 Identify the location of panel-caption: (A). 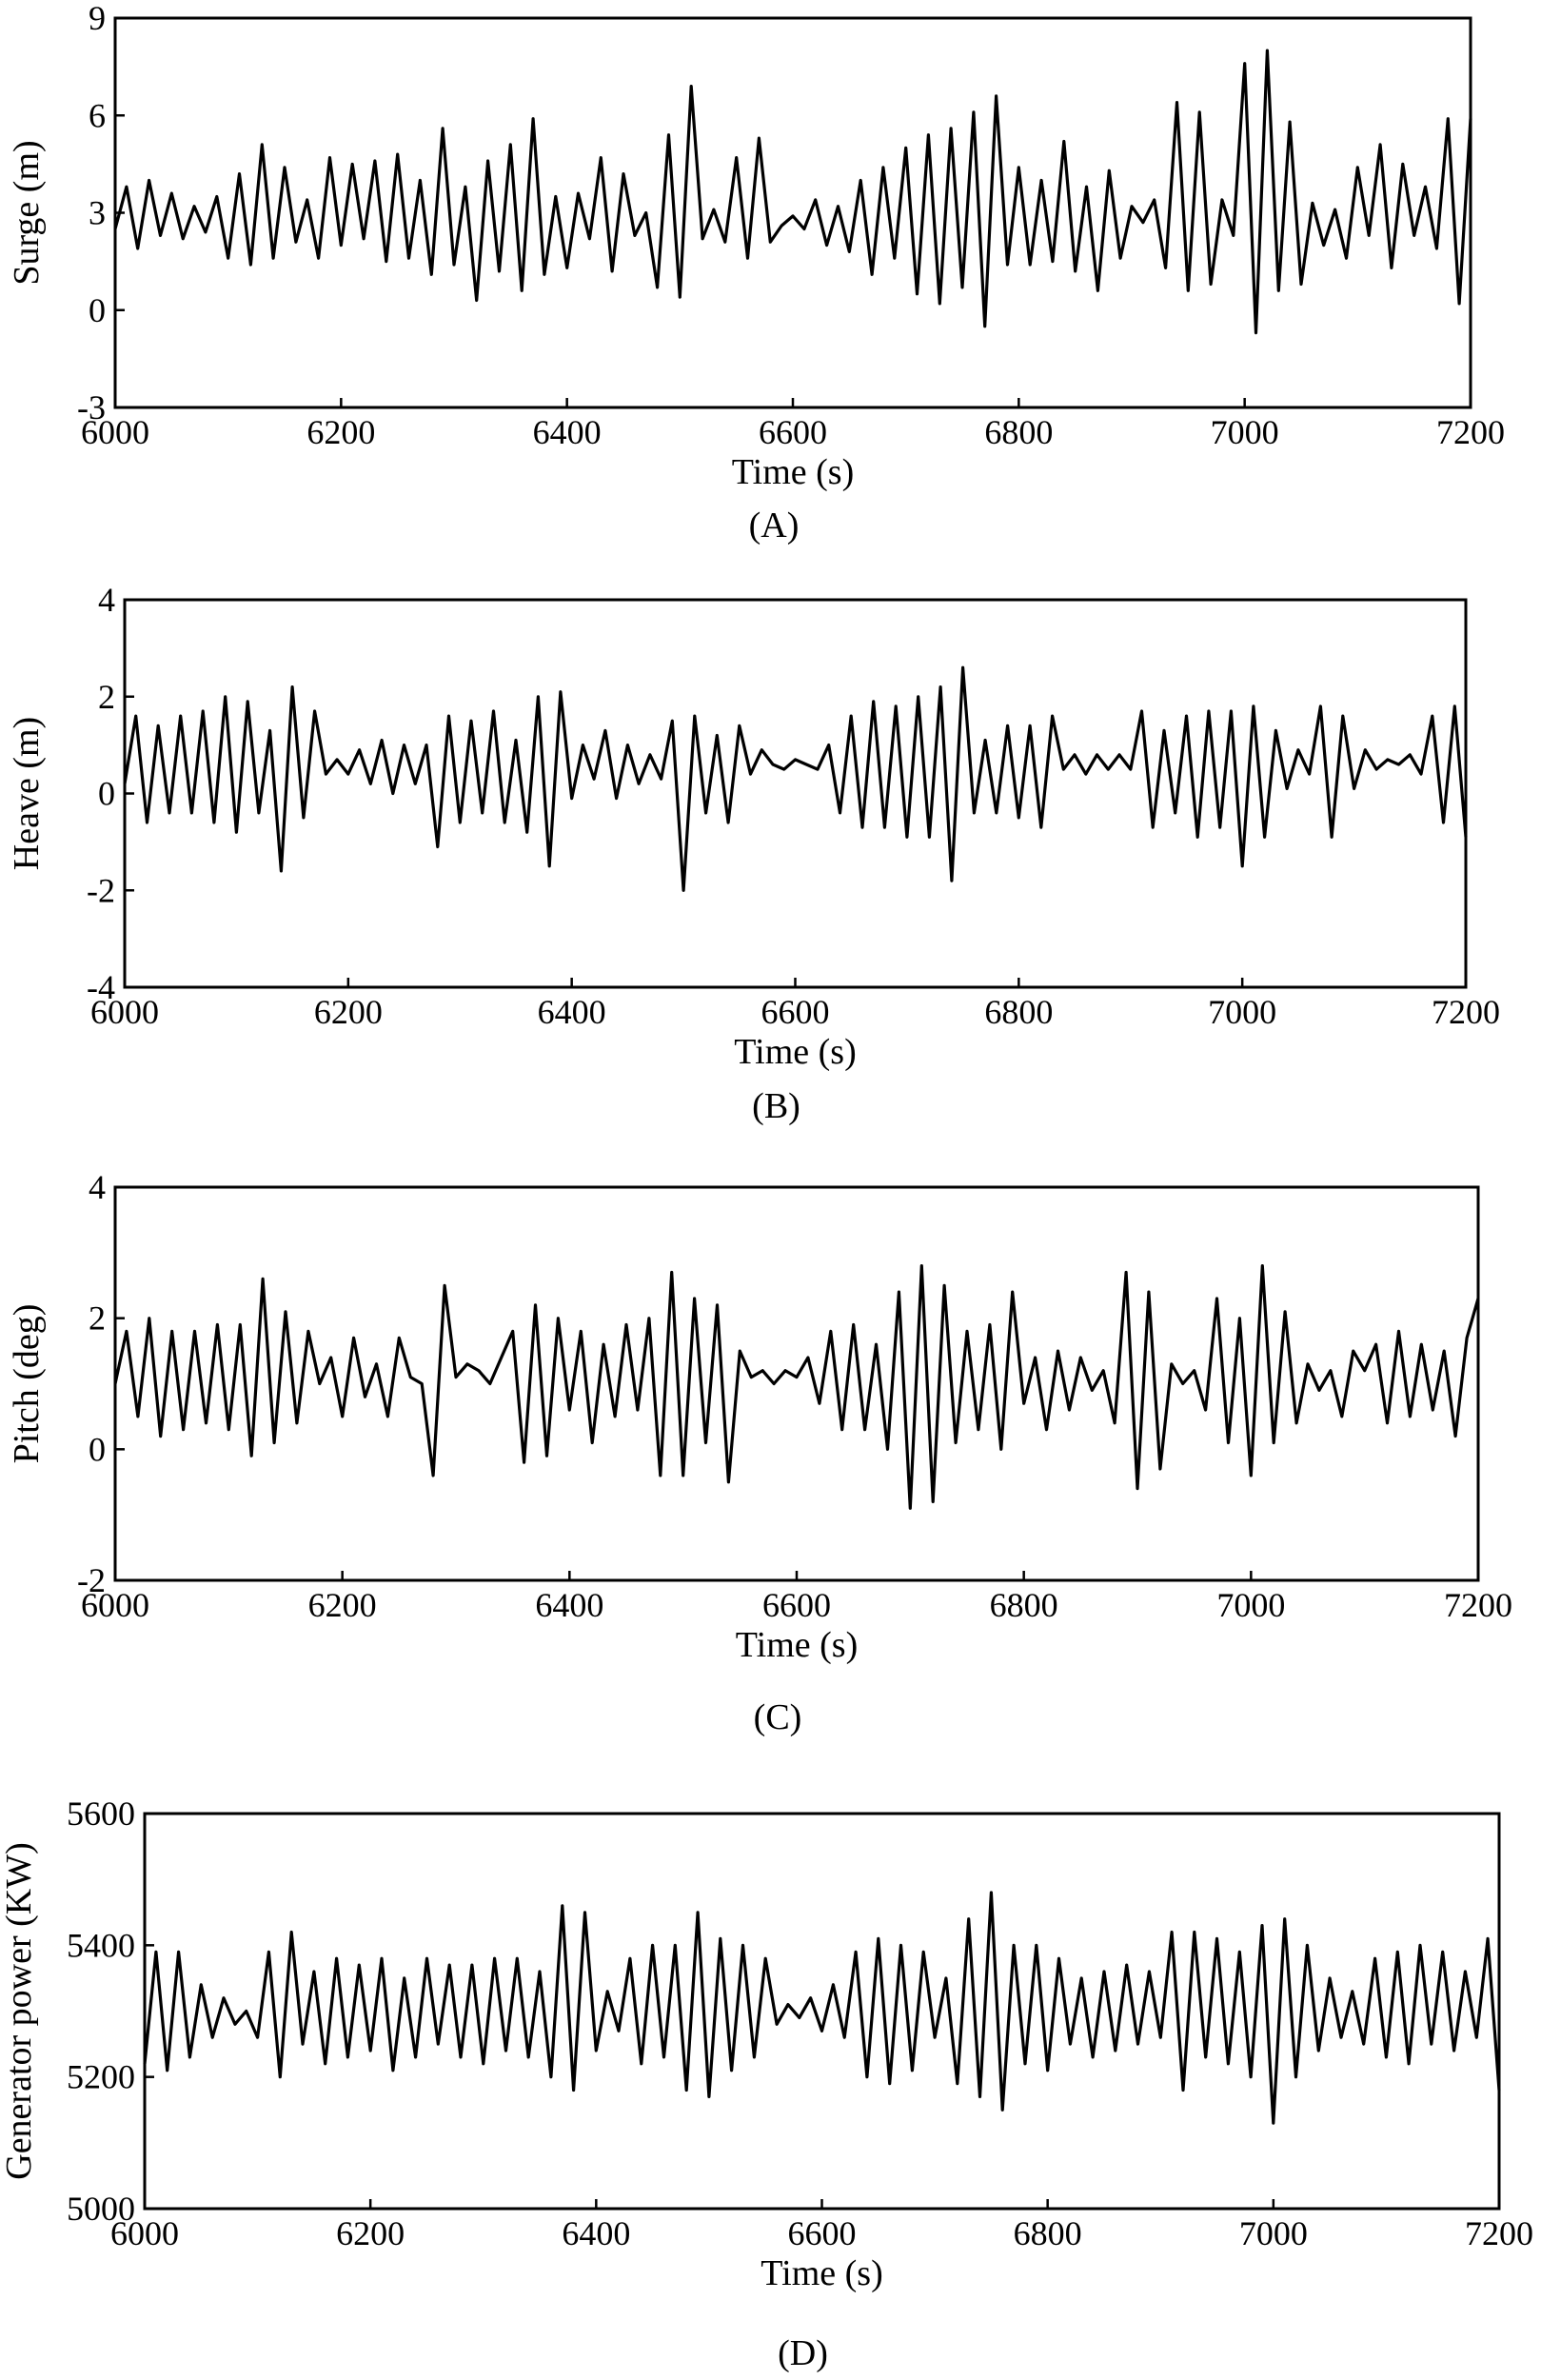
(774, 525).